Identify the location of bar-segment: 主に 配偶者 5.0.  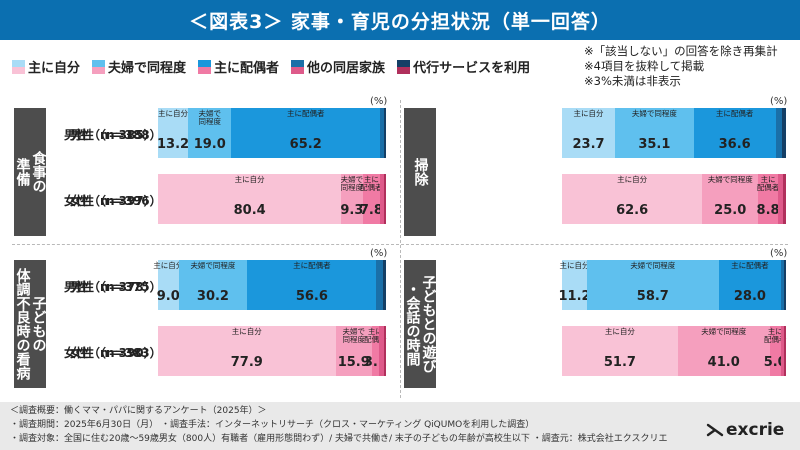
(775, 351).